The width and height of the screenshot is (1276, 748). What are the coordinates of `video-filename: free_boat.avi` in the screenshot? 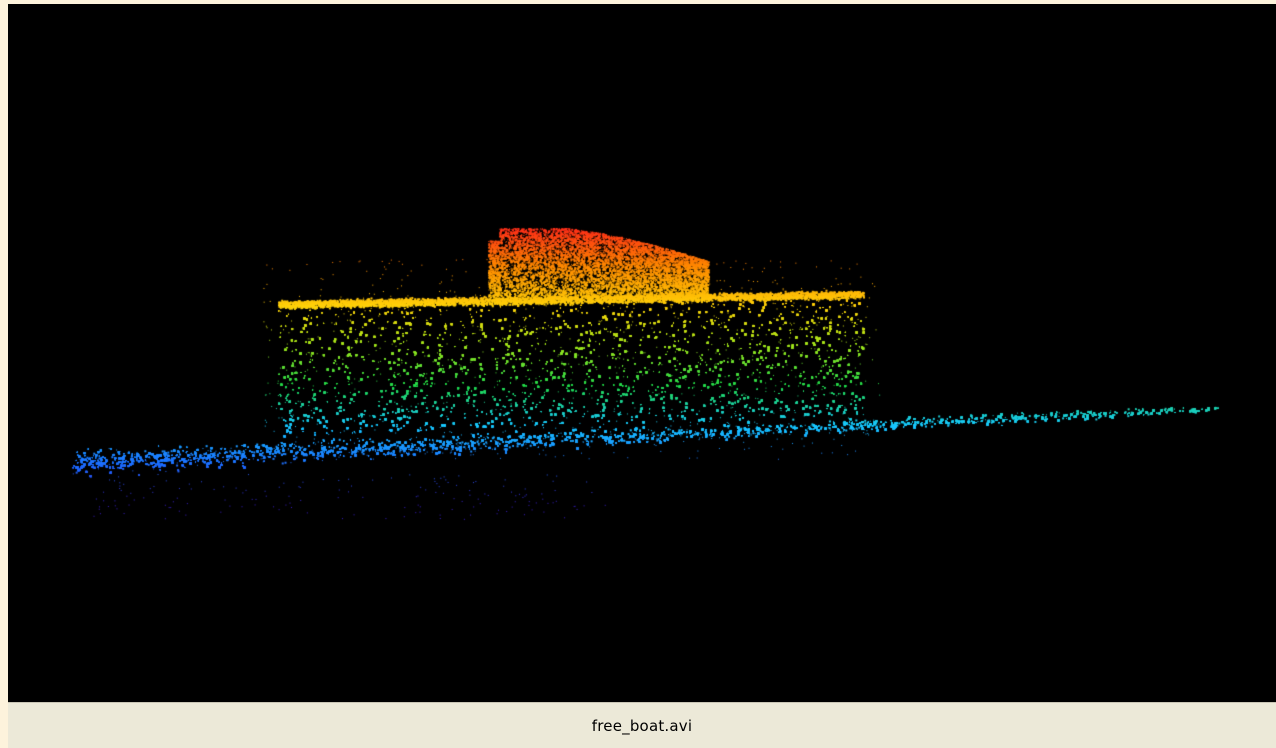 It's located at (642, 725).